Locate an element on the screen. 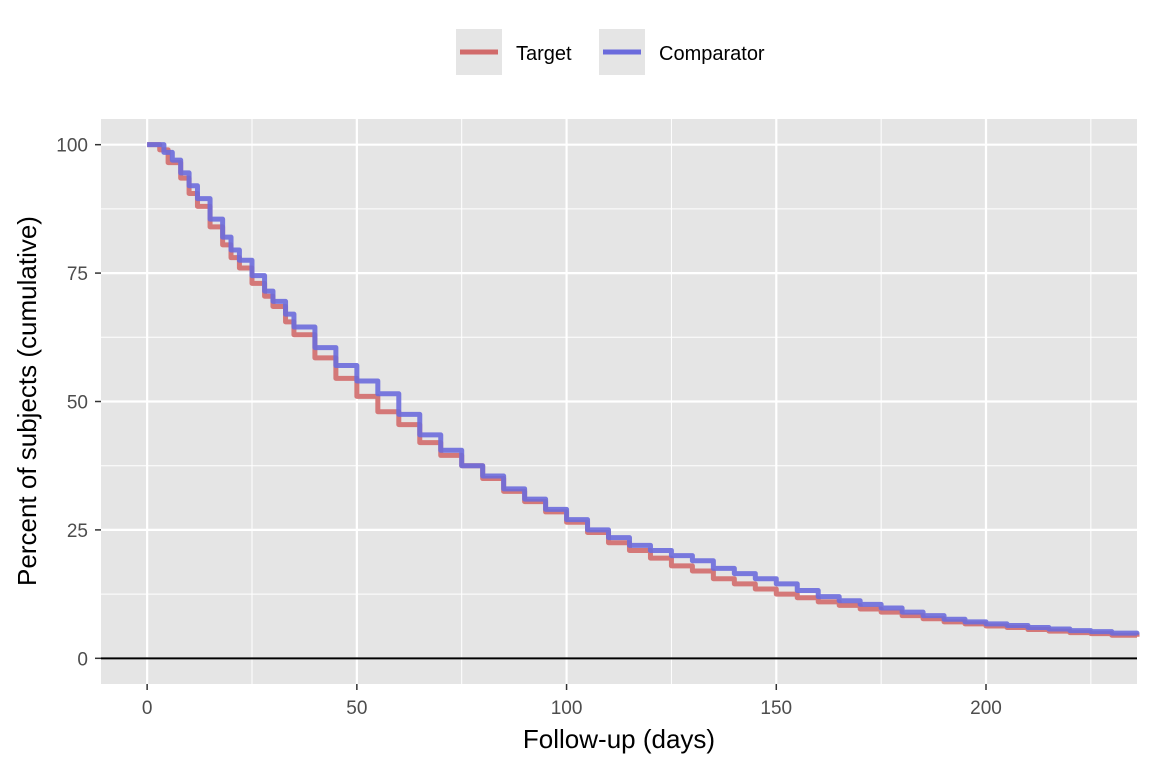 Image resolution: width=1152 pixels, height=768 pixels. y-tick-label: 50 is located at coordinates (77, 403).